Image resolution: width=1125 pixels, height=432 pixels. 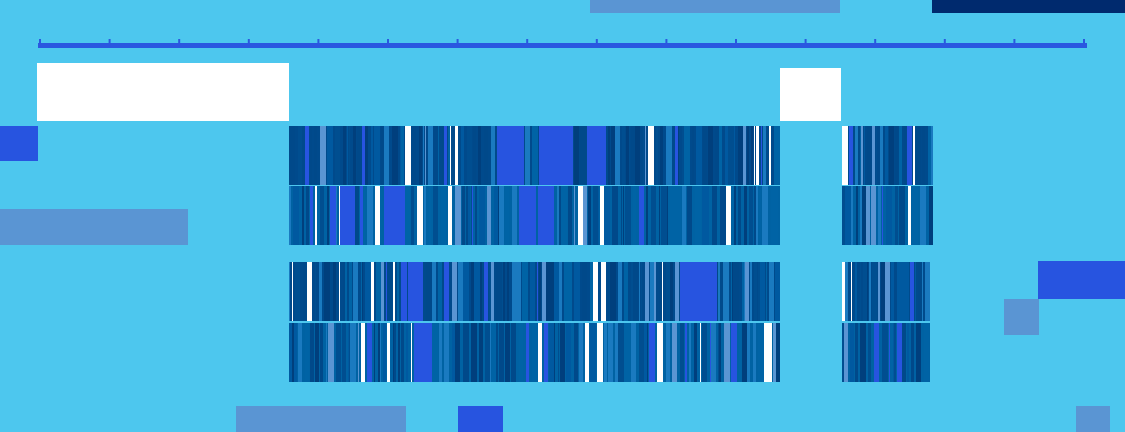 What do you see at coordinates (611, 155) in the screenshot?
I see `sequence-track` at bounding box center [611, 155].